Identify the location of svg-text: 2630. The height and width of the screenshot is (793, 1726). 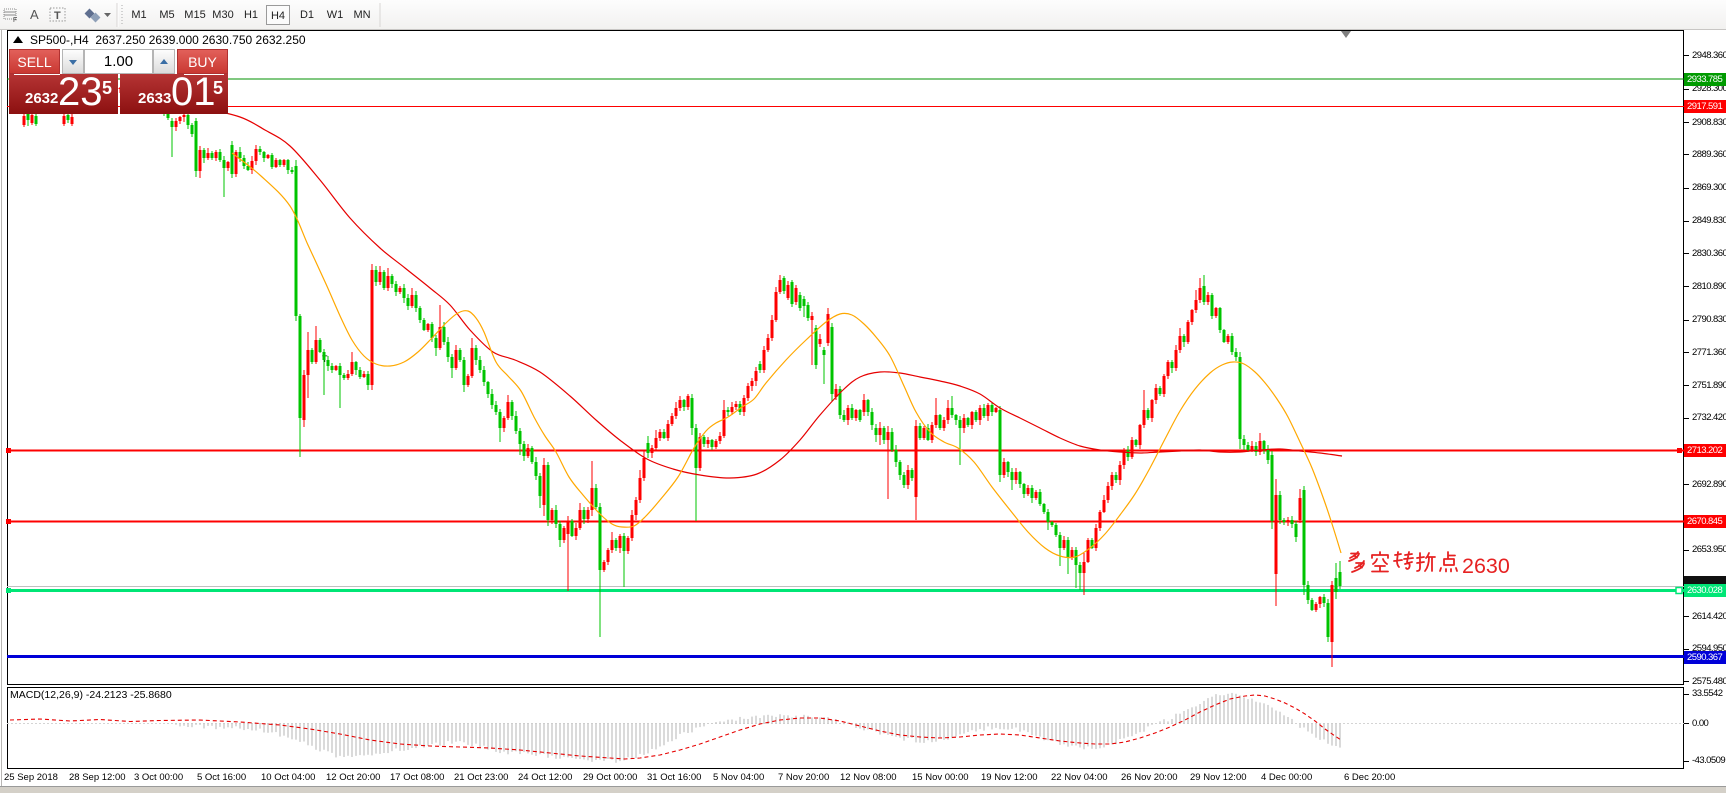
(1486, 566).